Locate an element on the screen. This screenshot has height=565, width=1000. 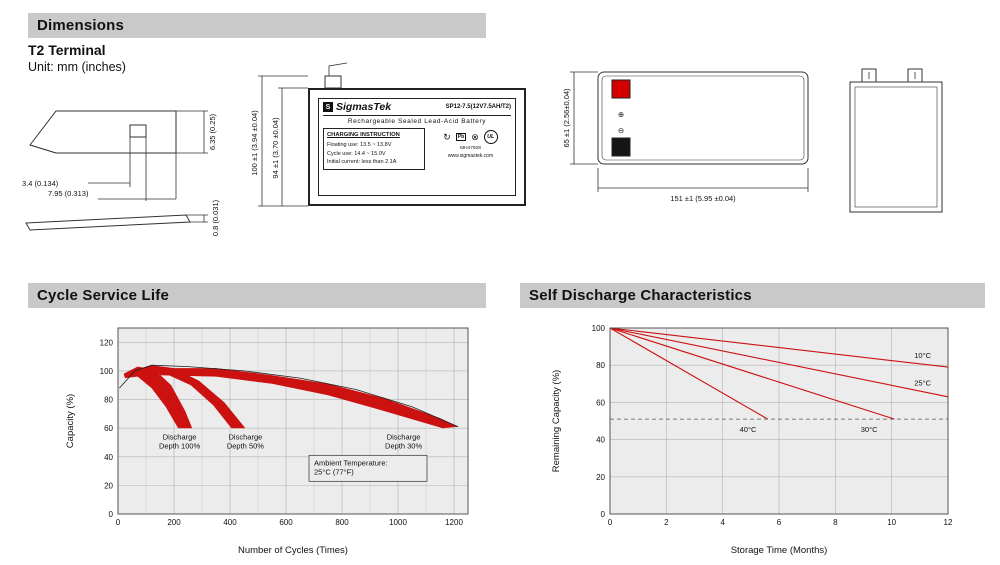
minus-symbol: ⊖ is located at coordinates (621, 130).